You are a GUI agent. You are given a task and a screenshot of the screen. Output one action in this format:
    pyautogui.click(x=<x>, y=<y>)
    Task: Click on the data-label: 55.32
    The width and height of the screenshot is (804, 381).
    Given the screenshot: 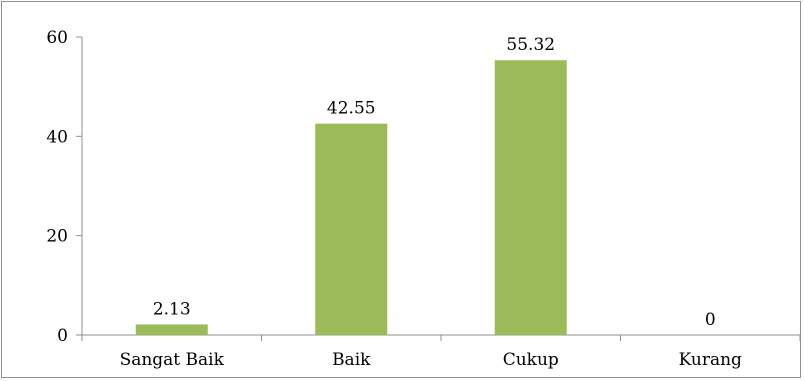 What is the action you would take?
    pyautogui.click(x=530, y=45)
    